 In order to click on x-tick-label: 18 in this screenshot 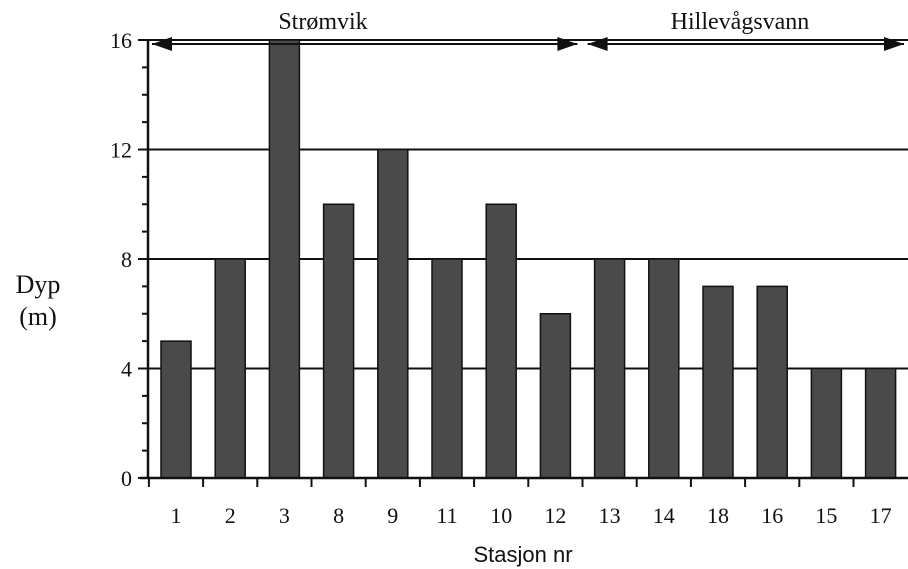, I will do `click(718, 515)`.